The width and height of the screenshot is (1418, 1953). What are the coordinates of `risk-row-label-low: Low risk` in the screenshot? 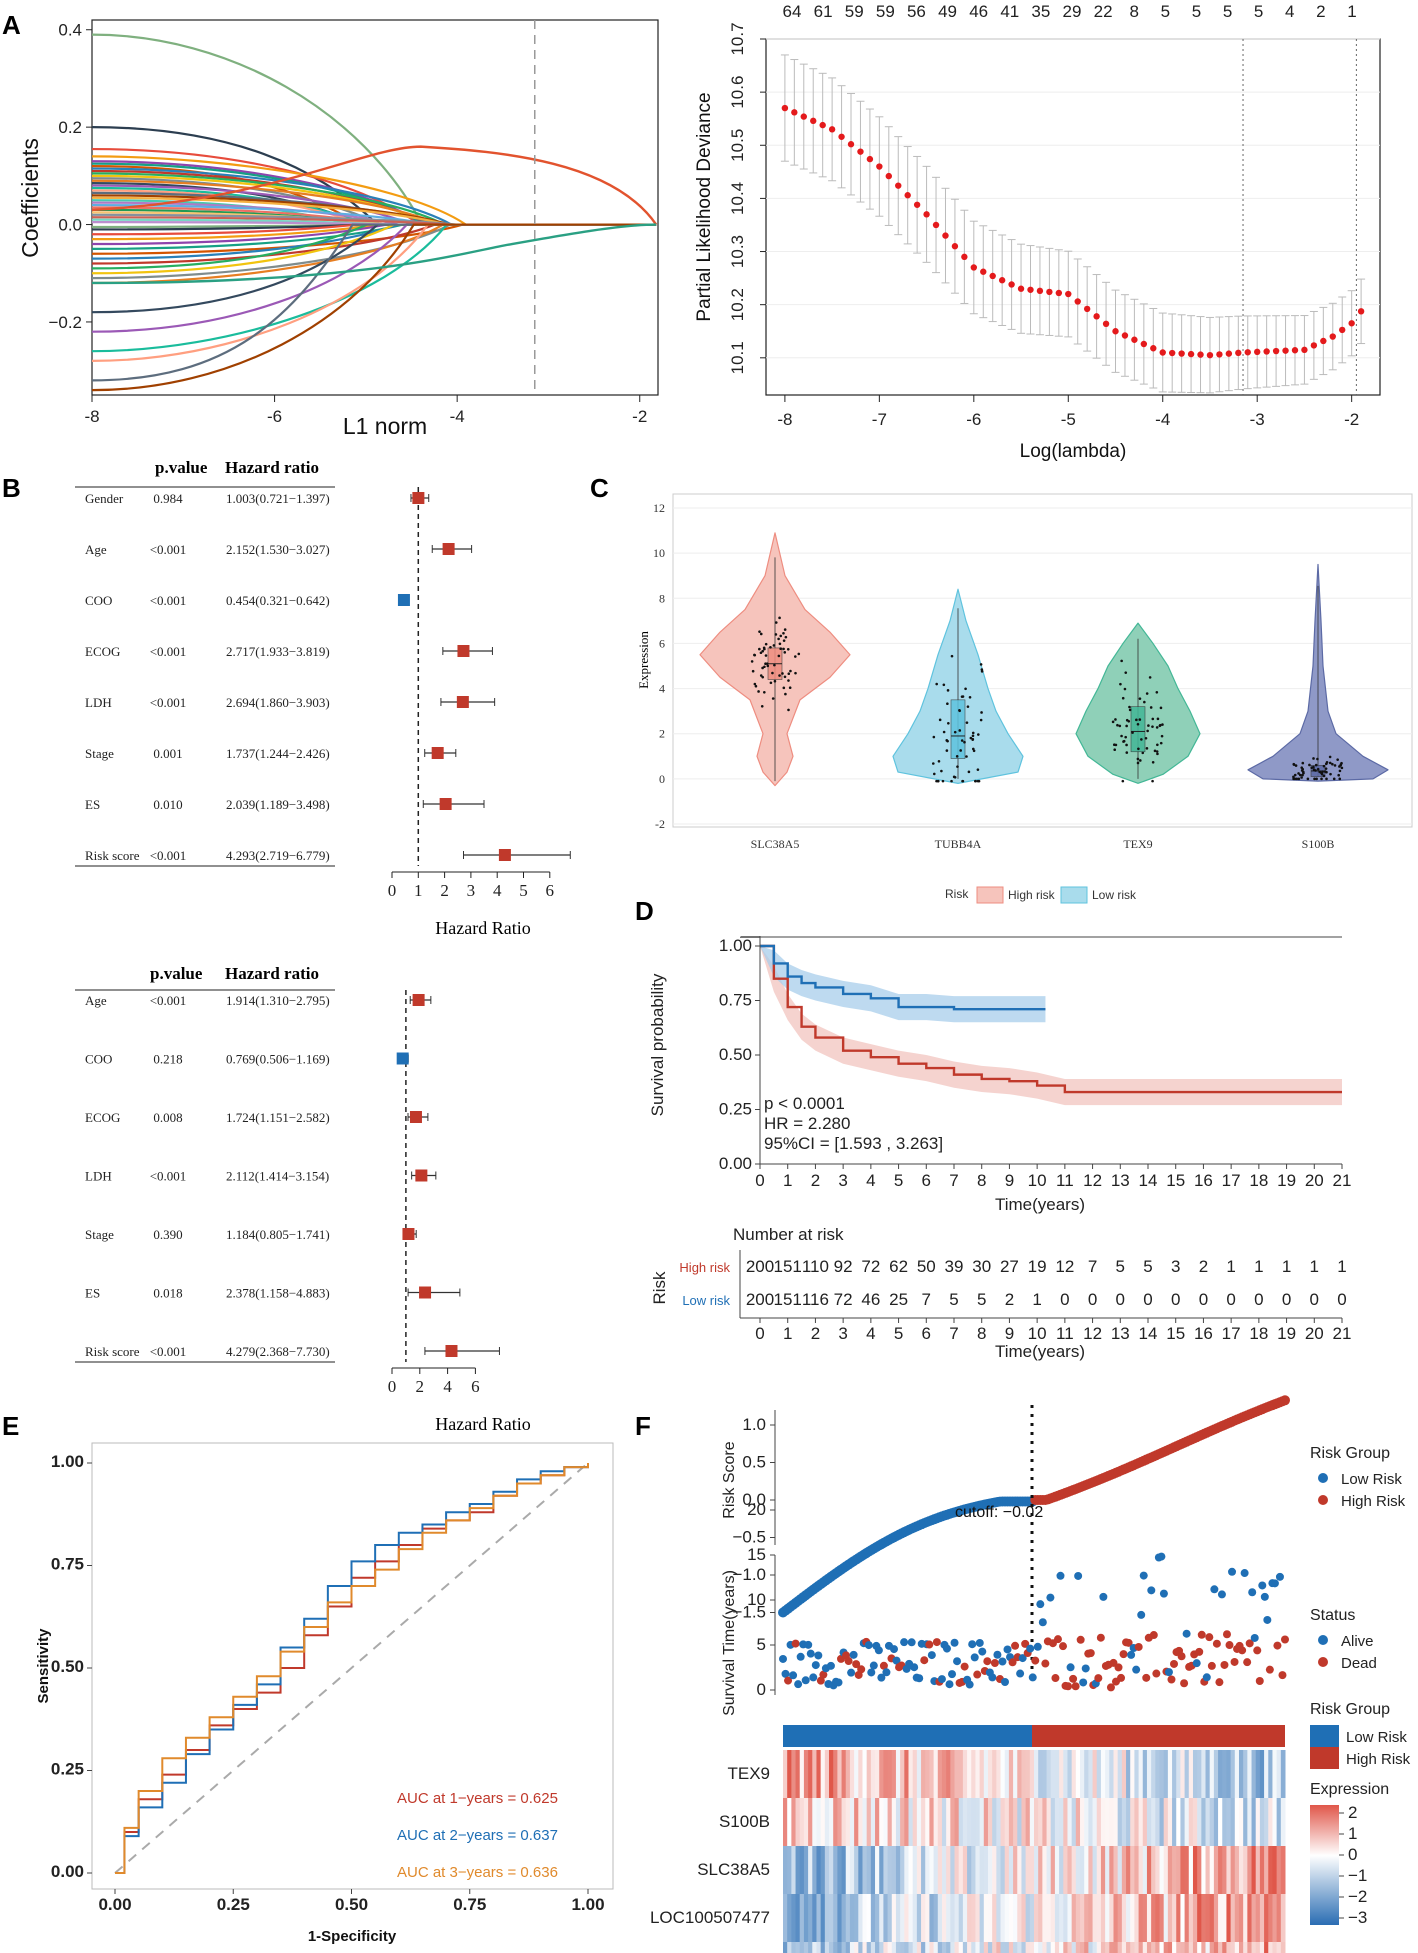 It's located at (706, 1300).